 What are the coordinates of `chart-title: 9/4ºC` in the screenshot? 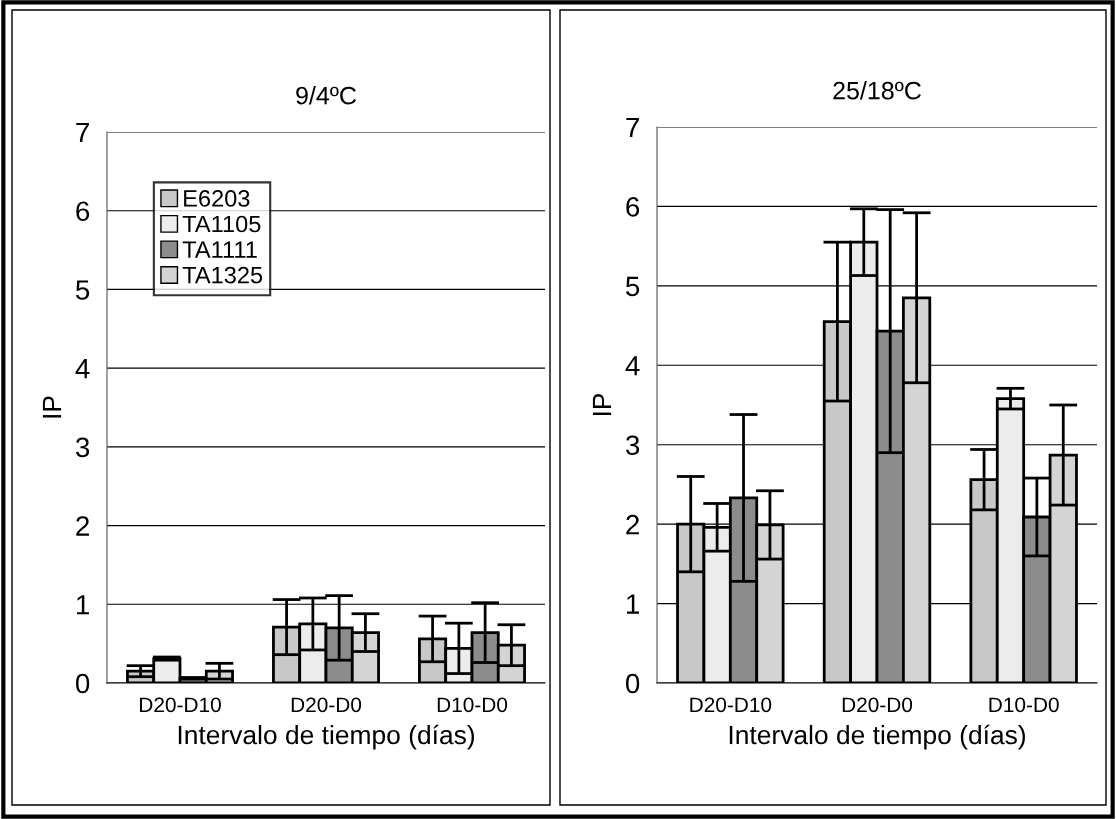 It's located at (326, 95).